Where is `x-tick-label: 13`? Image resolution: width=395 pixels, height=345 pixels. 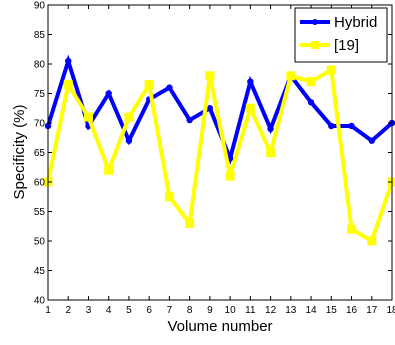 x-tick-label: 13 is located at coordinates (291, 310).